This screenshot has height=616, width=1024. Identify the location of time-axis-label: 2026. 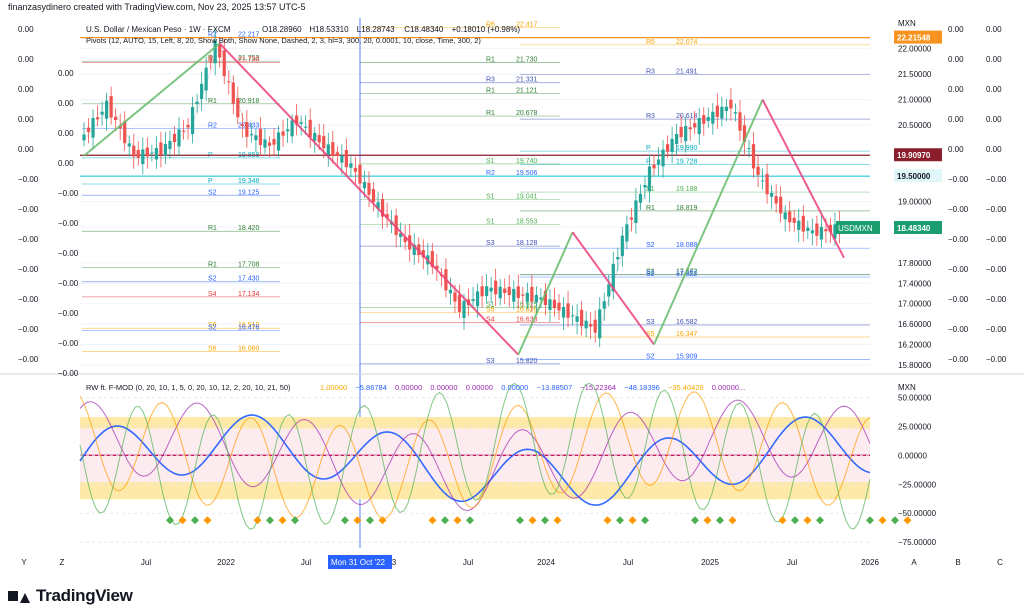
(870, 562).